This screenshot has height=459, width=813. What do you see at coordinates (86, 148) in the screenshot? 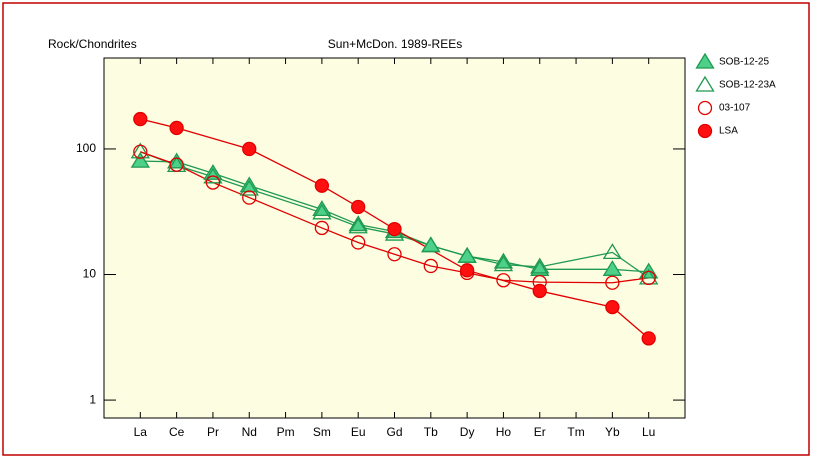
I see `y-tick-label: 100` at bounding box center [86, 148].